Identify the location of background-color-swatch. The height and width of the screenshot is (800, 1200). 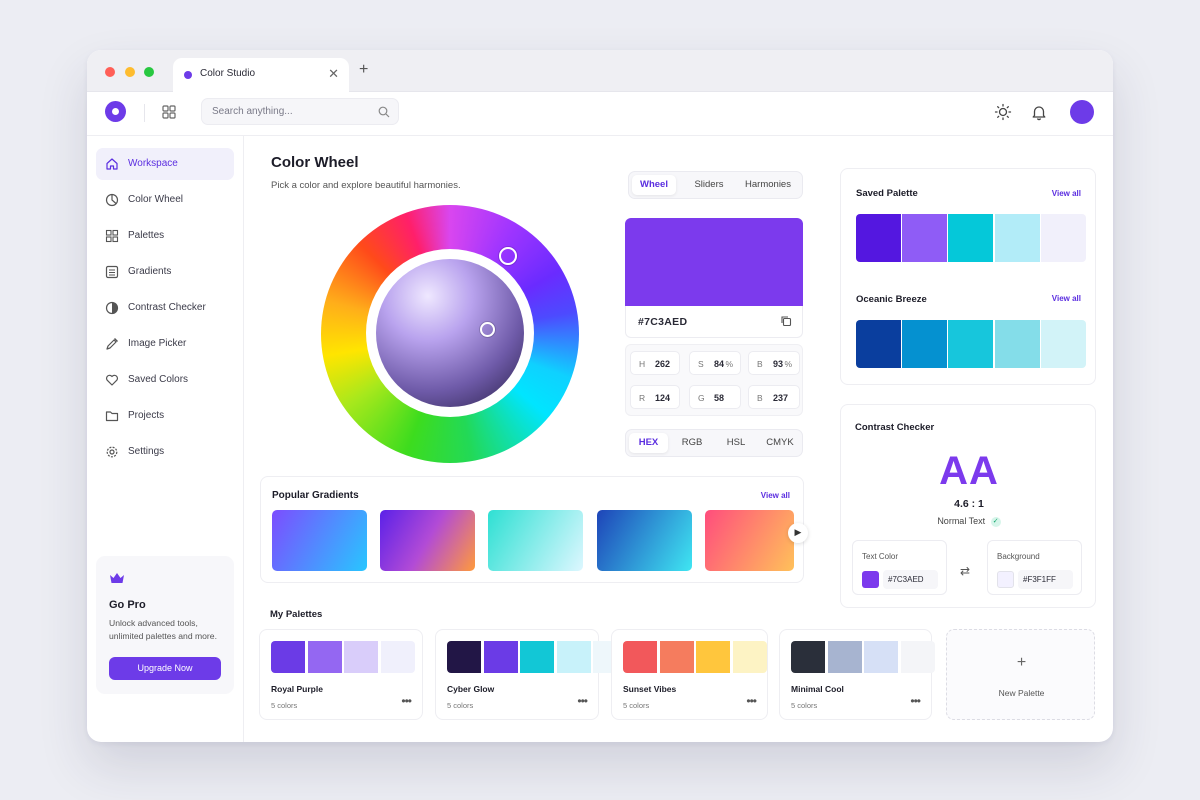
(1005, 579).